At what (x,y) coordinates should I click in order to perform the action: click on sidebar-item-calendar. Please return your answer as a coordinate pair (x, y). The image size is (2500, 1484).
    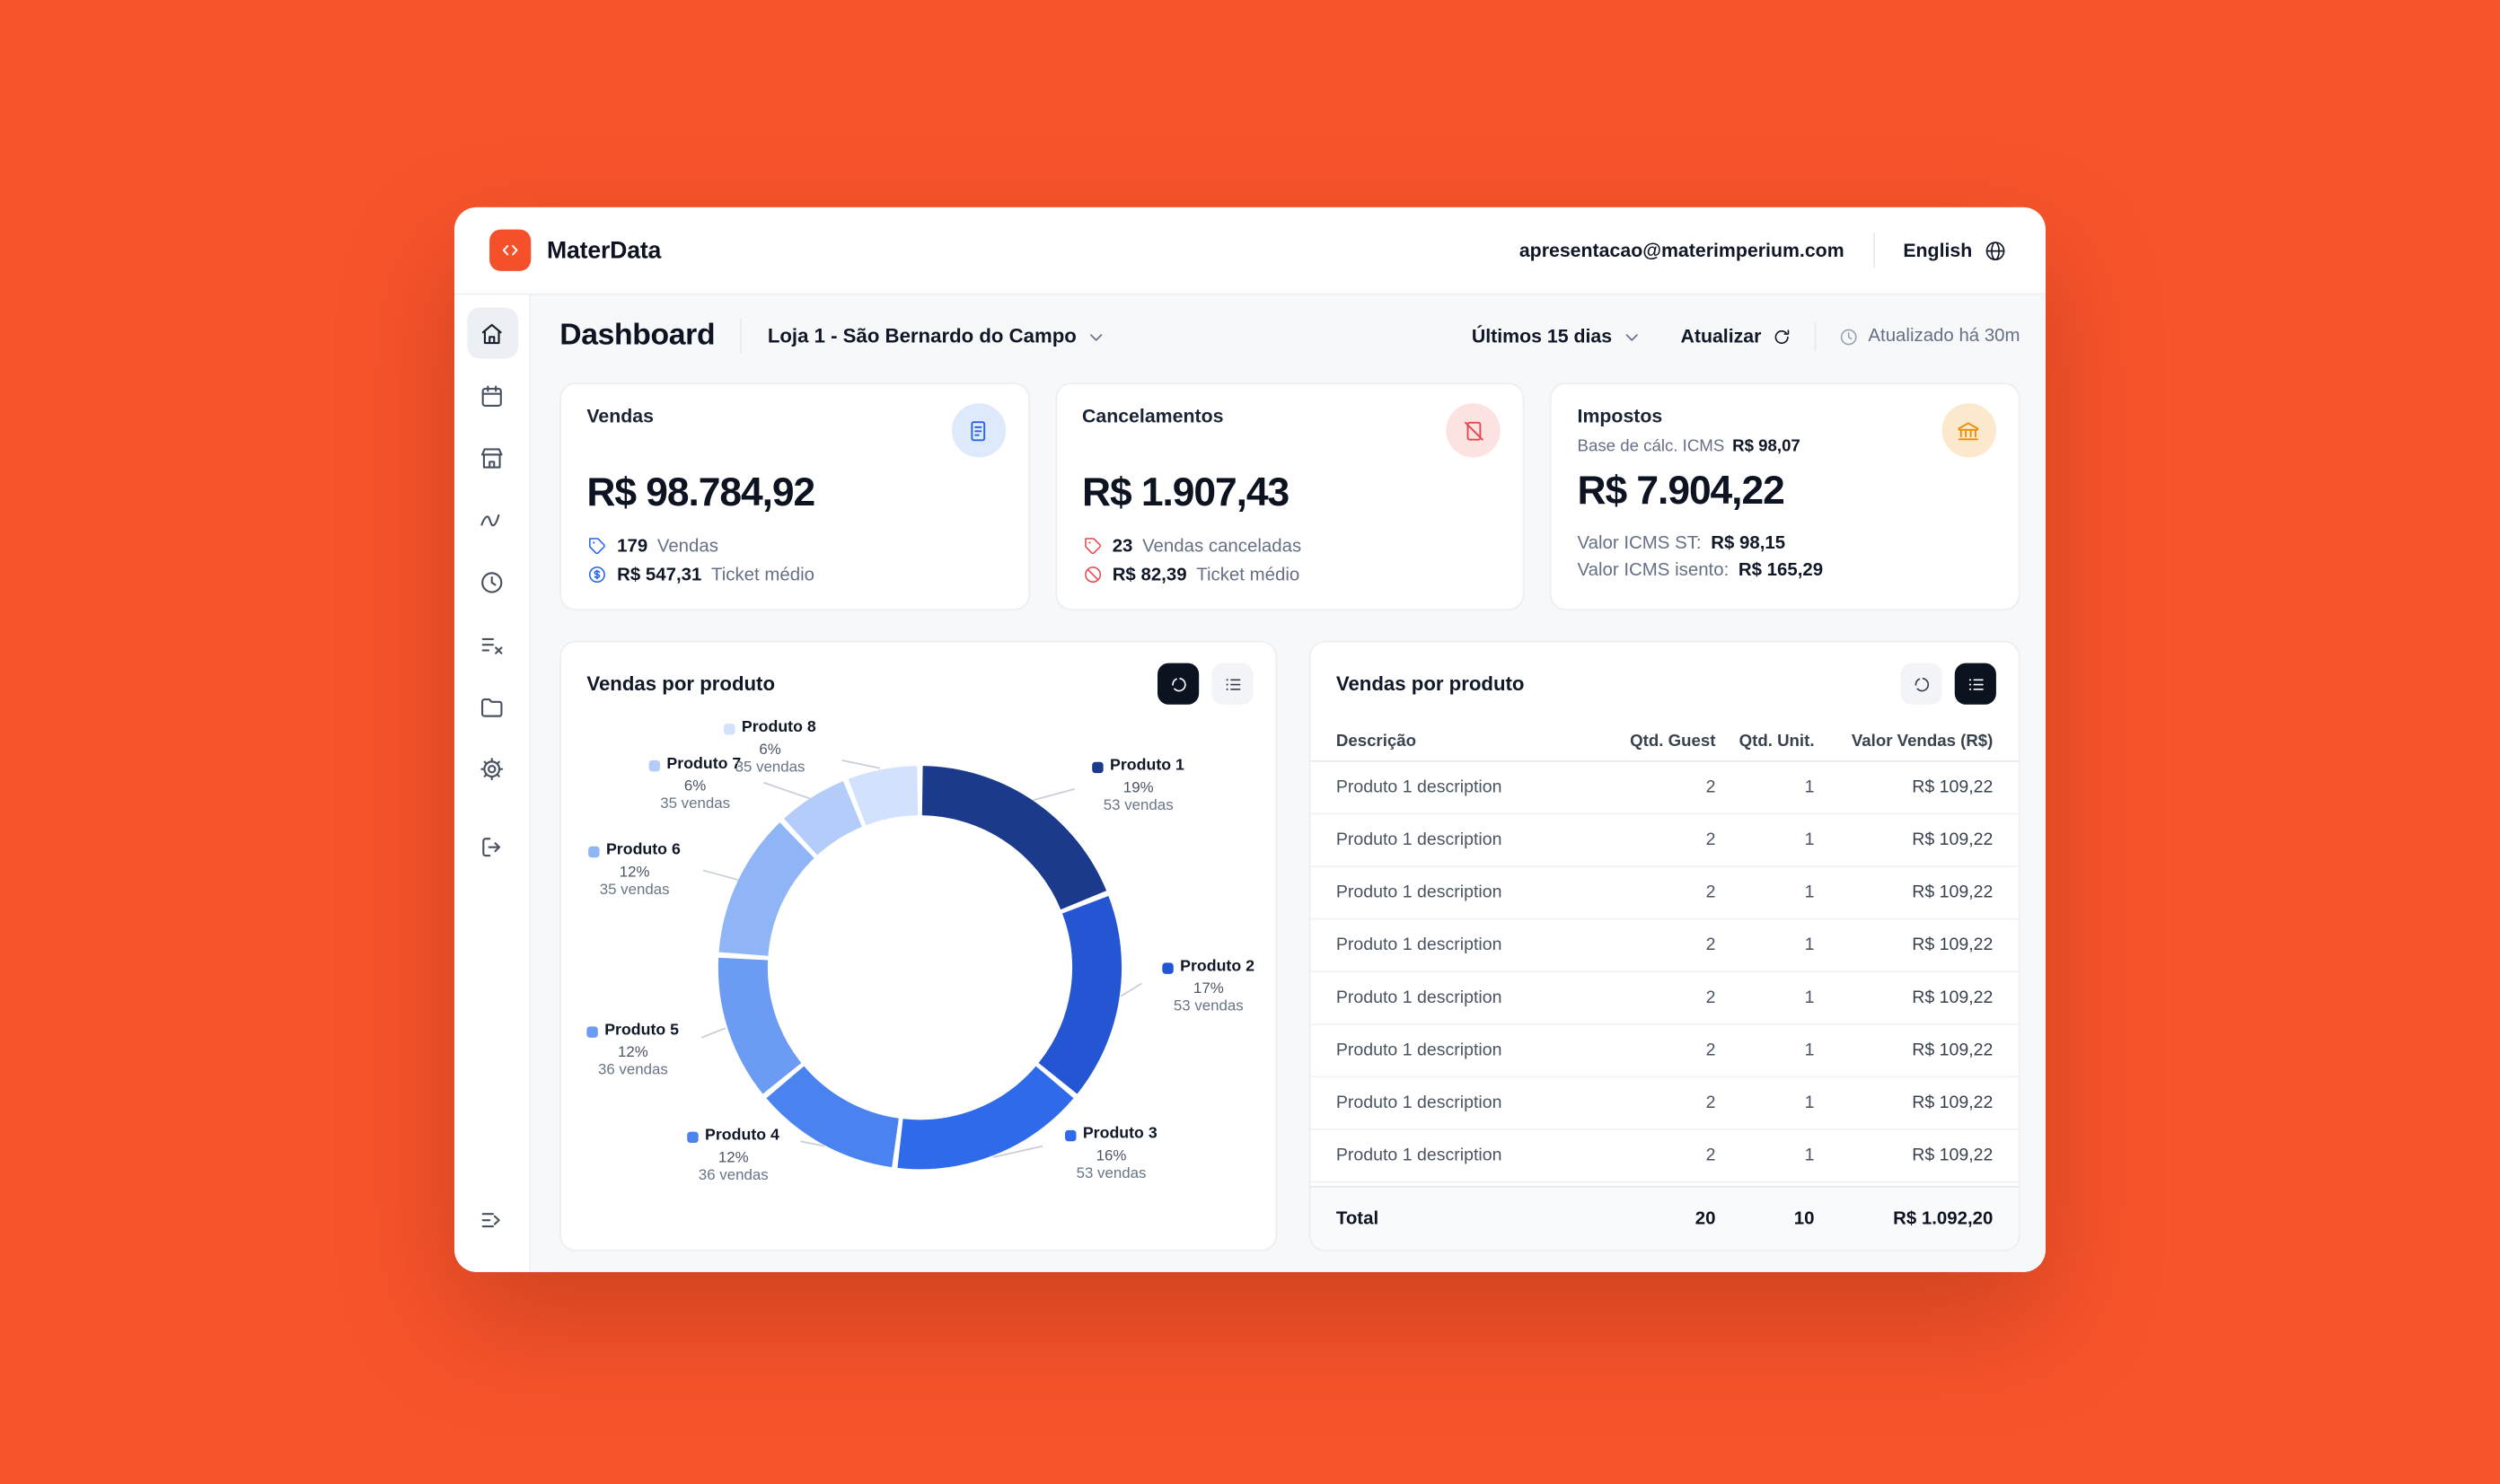
    Looking at the image, I should click on (491, 395).